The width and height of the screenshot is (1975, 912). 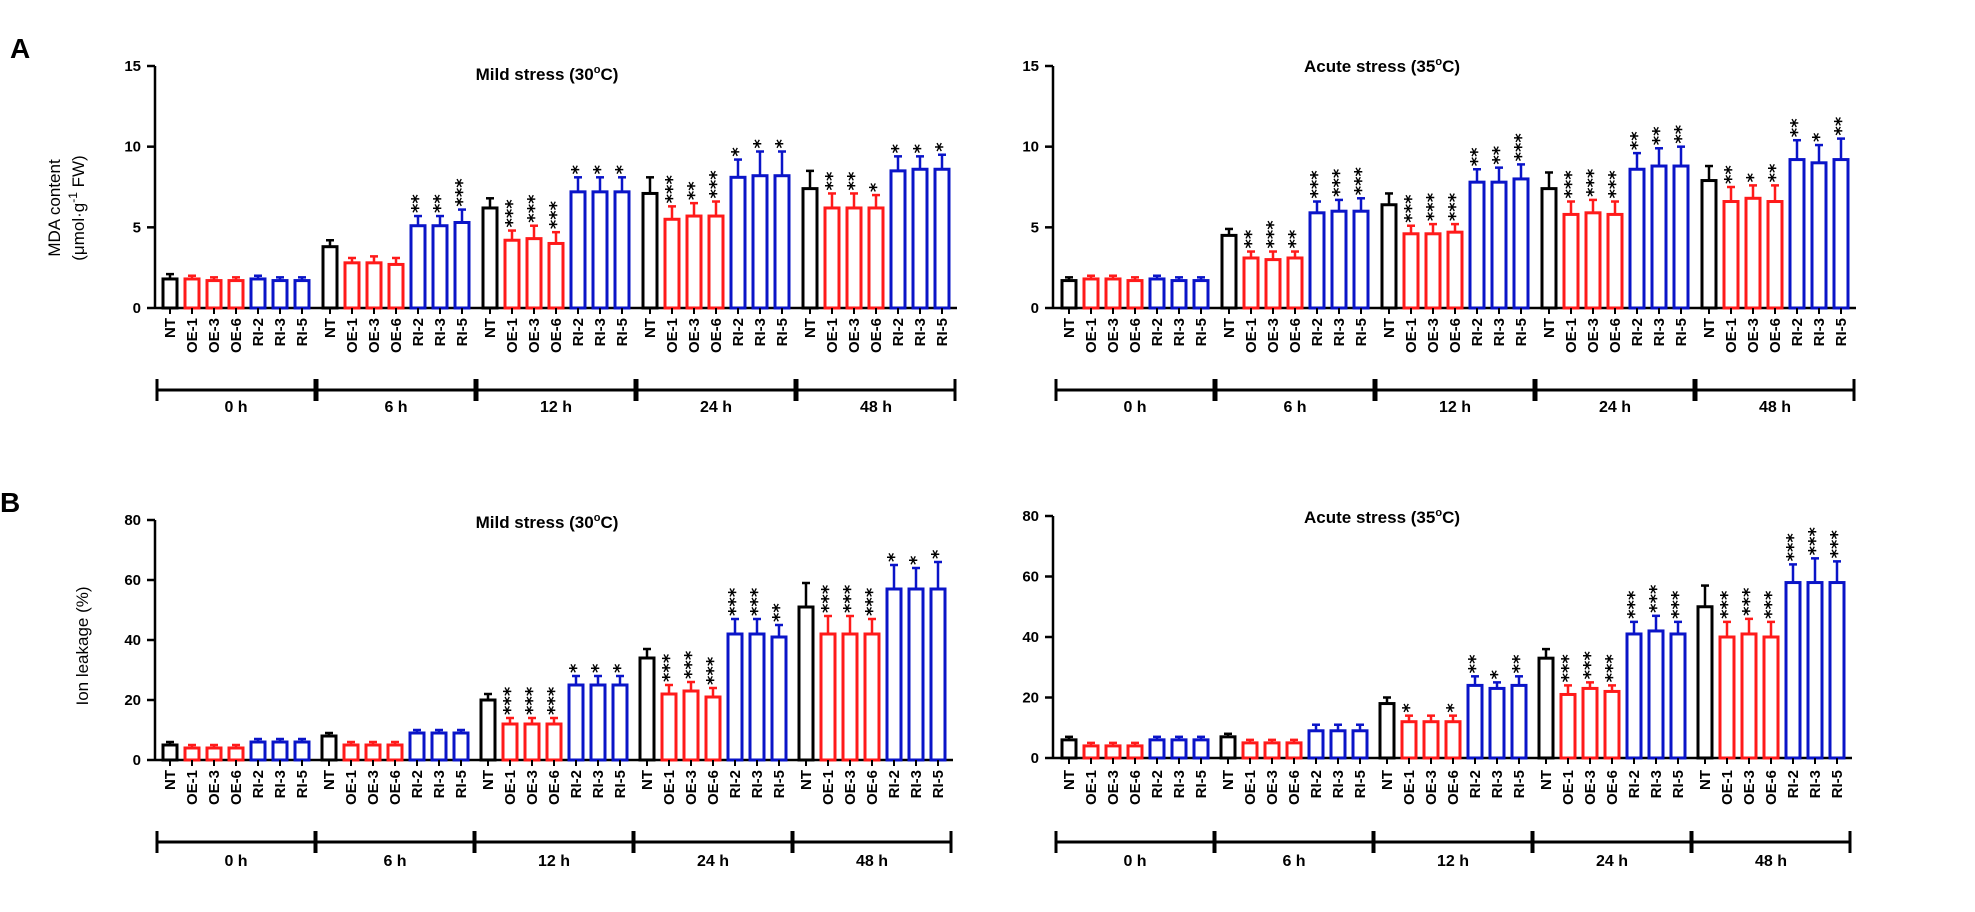 I want to click on group-label: 0 h, so click(x=1134, y=861).